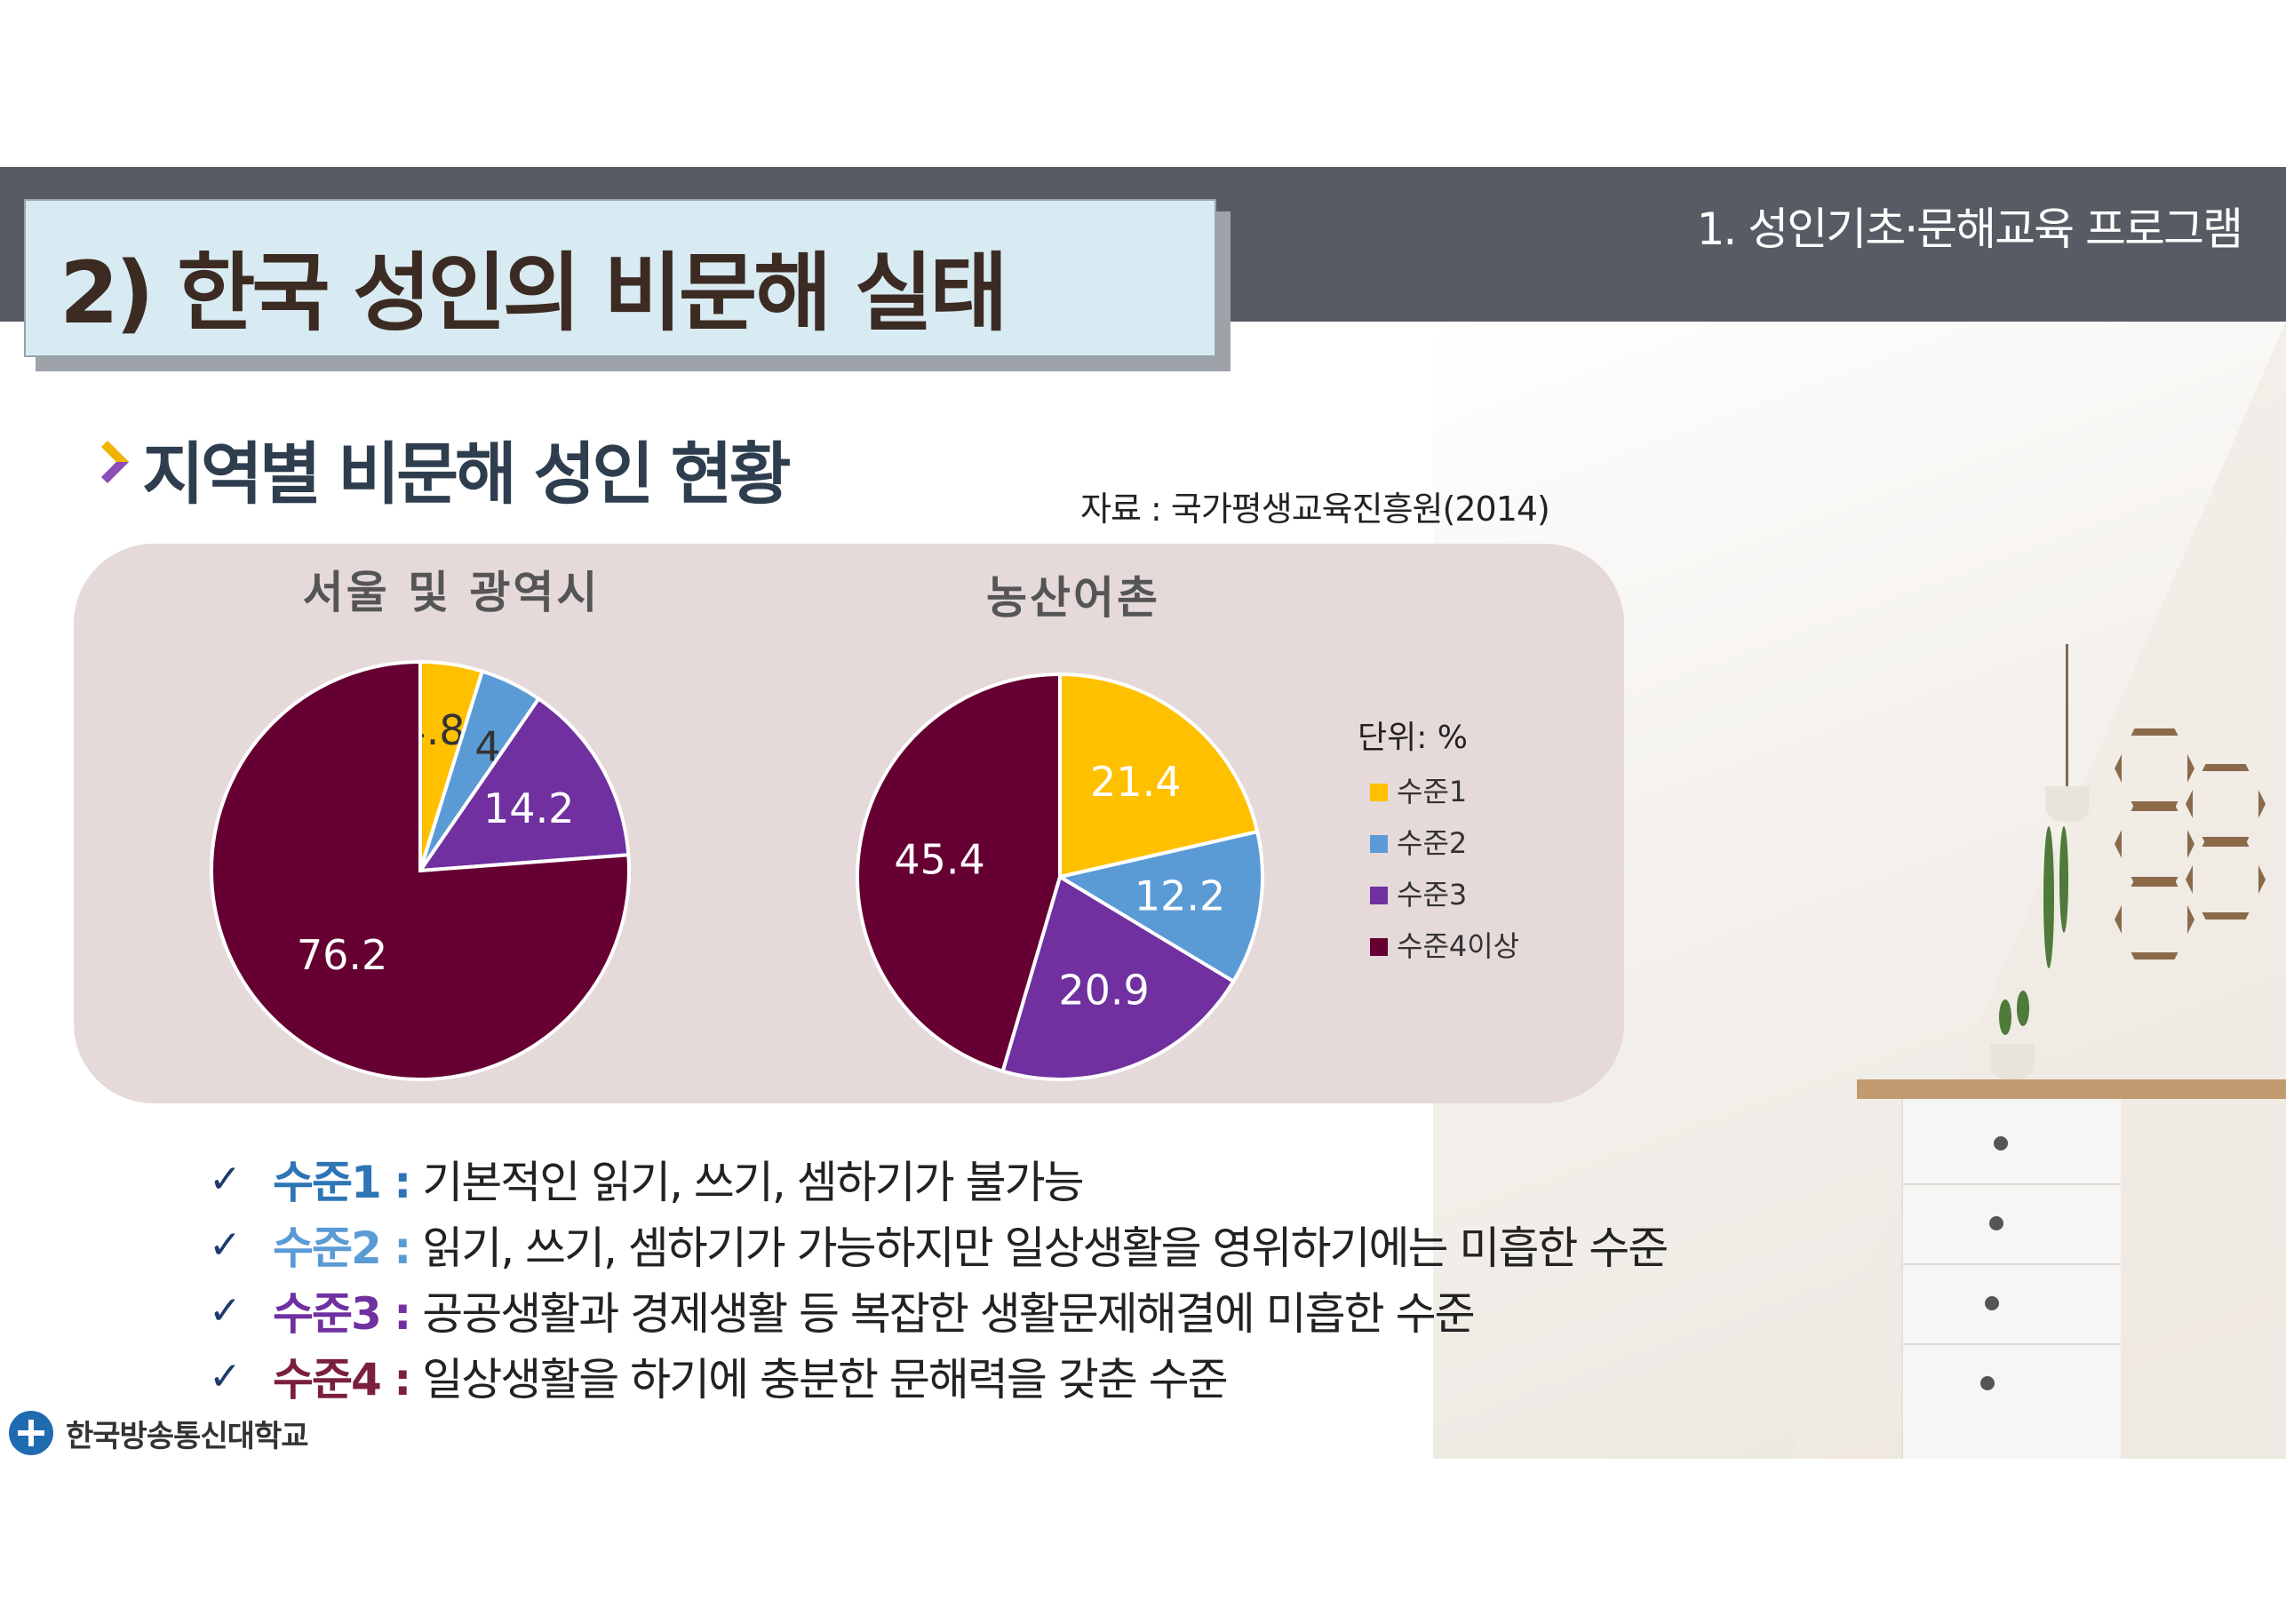  I want to click on university-emblem-icon, so click(31, 1433).